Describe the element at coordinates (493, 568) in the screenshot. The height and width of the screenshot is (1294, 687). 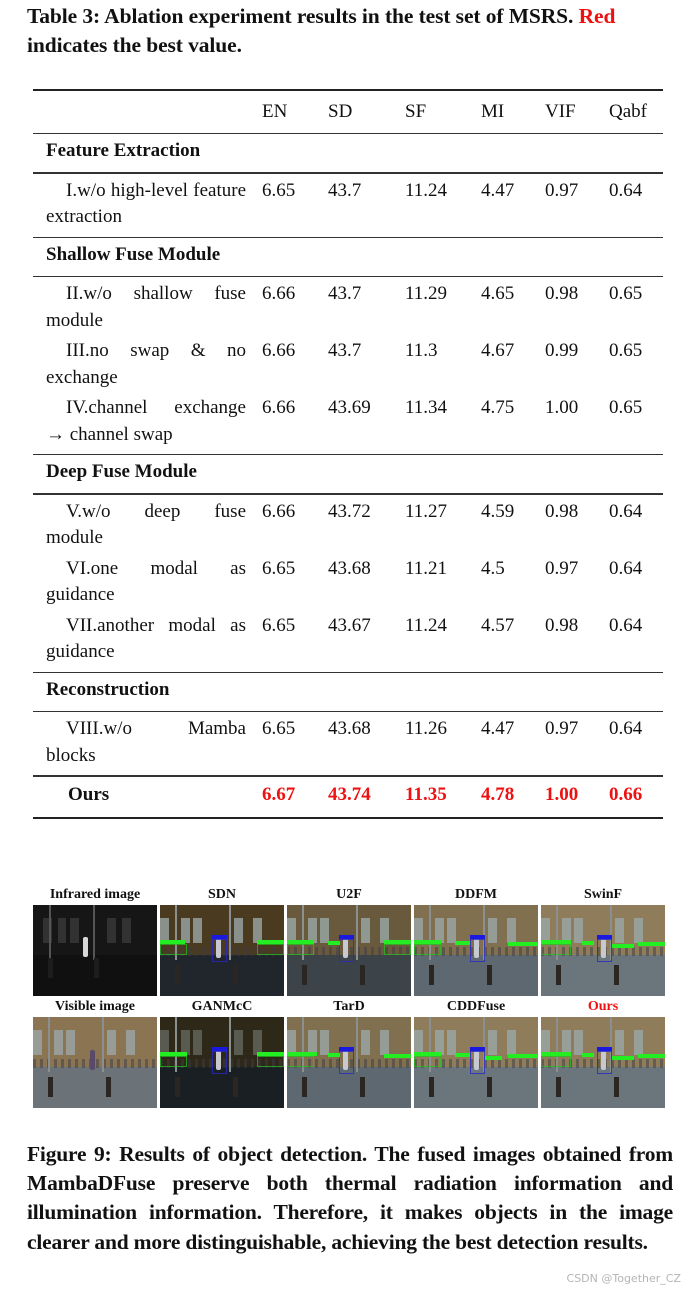
I see `cell-mi: 4.5` at that location.